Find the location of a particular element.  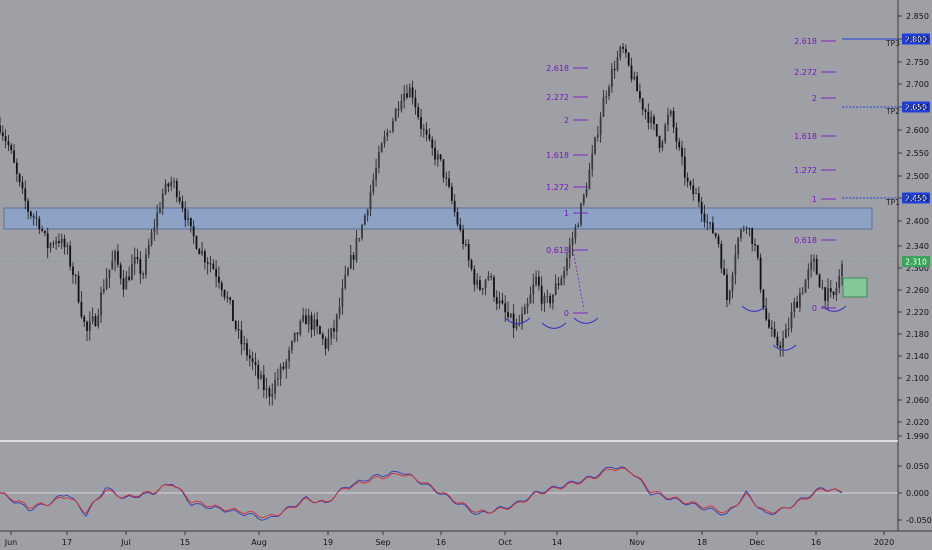

fib-right-label: 1.272 is located at coordinates (805, 170).